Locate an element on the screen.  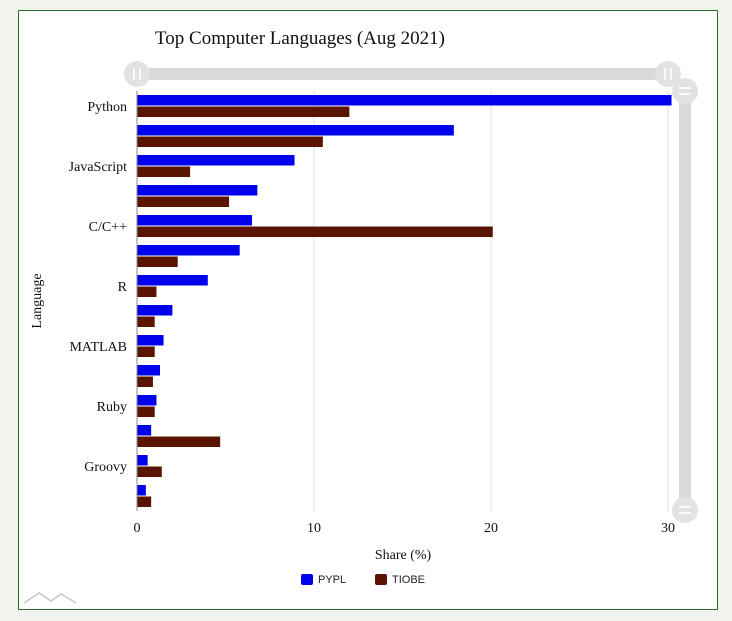
y-category-label: R is located at coordinates (123, 287).